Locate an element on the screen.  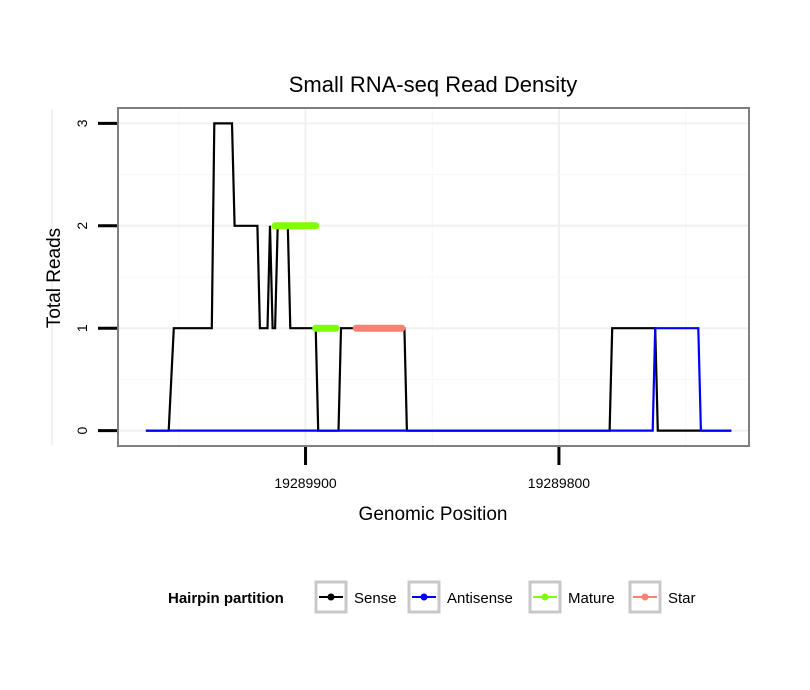
legend-label: Mature is located at coordinates (591, 598).